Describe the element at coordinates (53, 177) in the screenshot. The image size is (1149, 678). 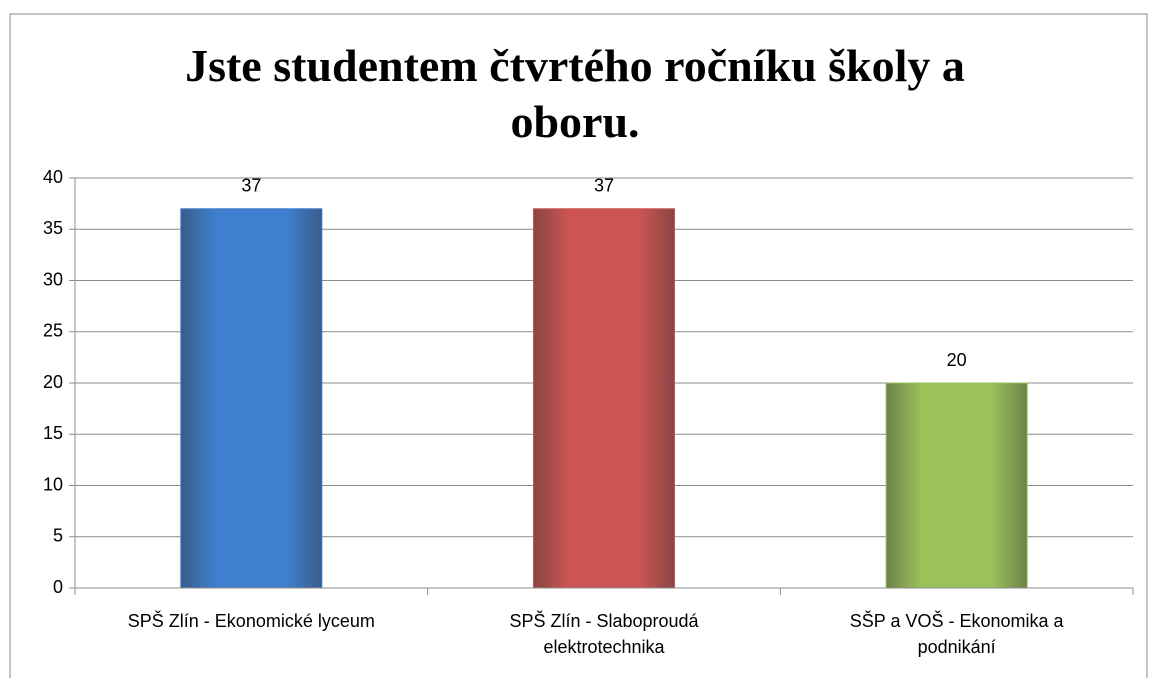
I see `y-tick-label: 40` at that location.